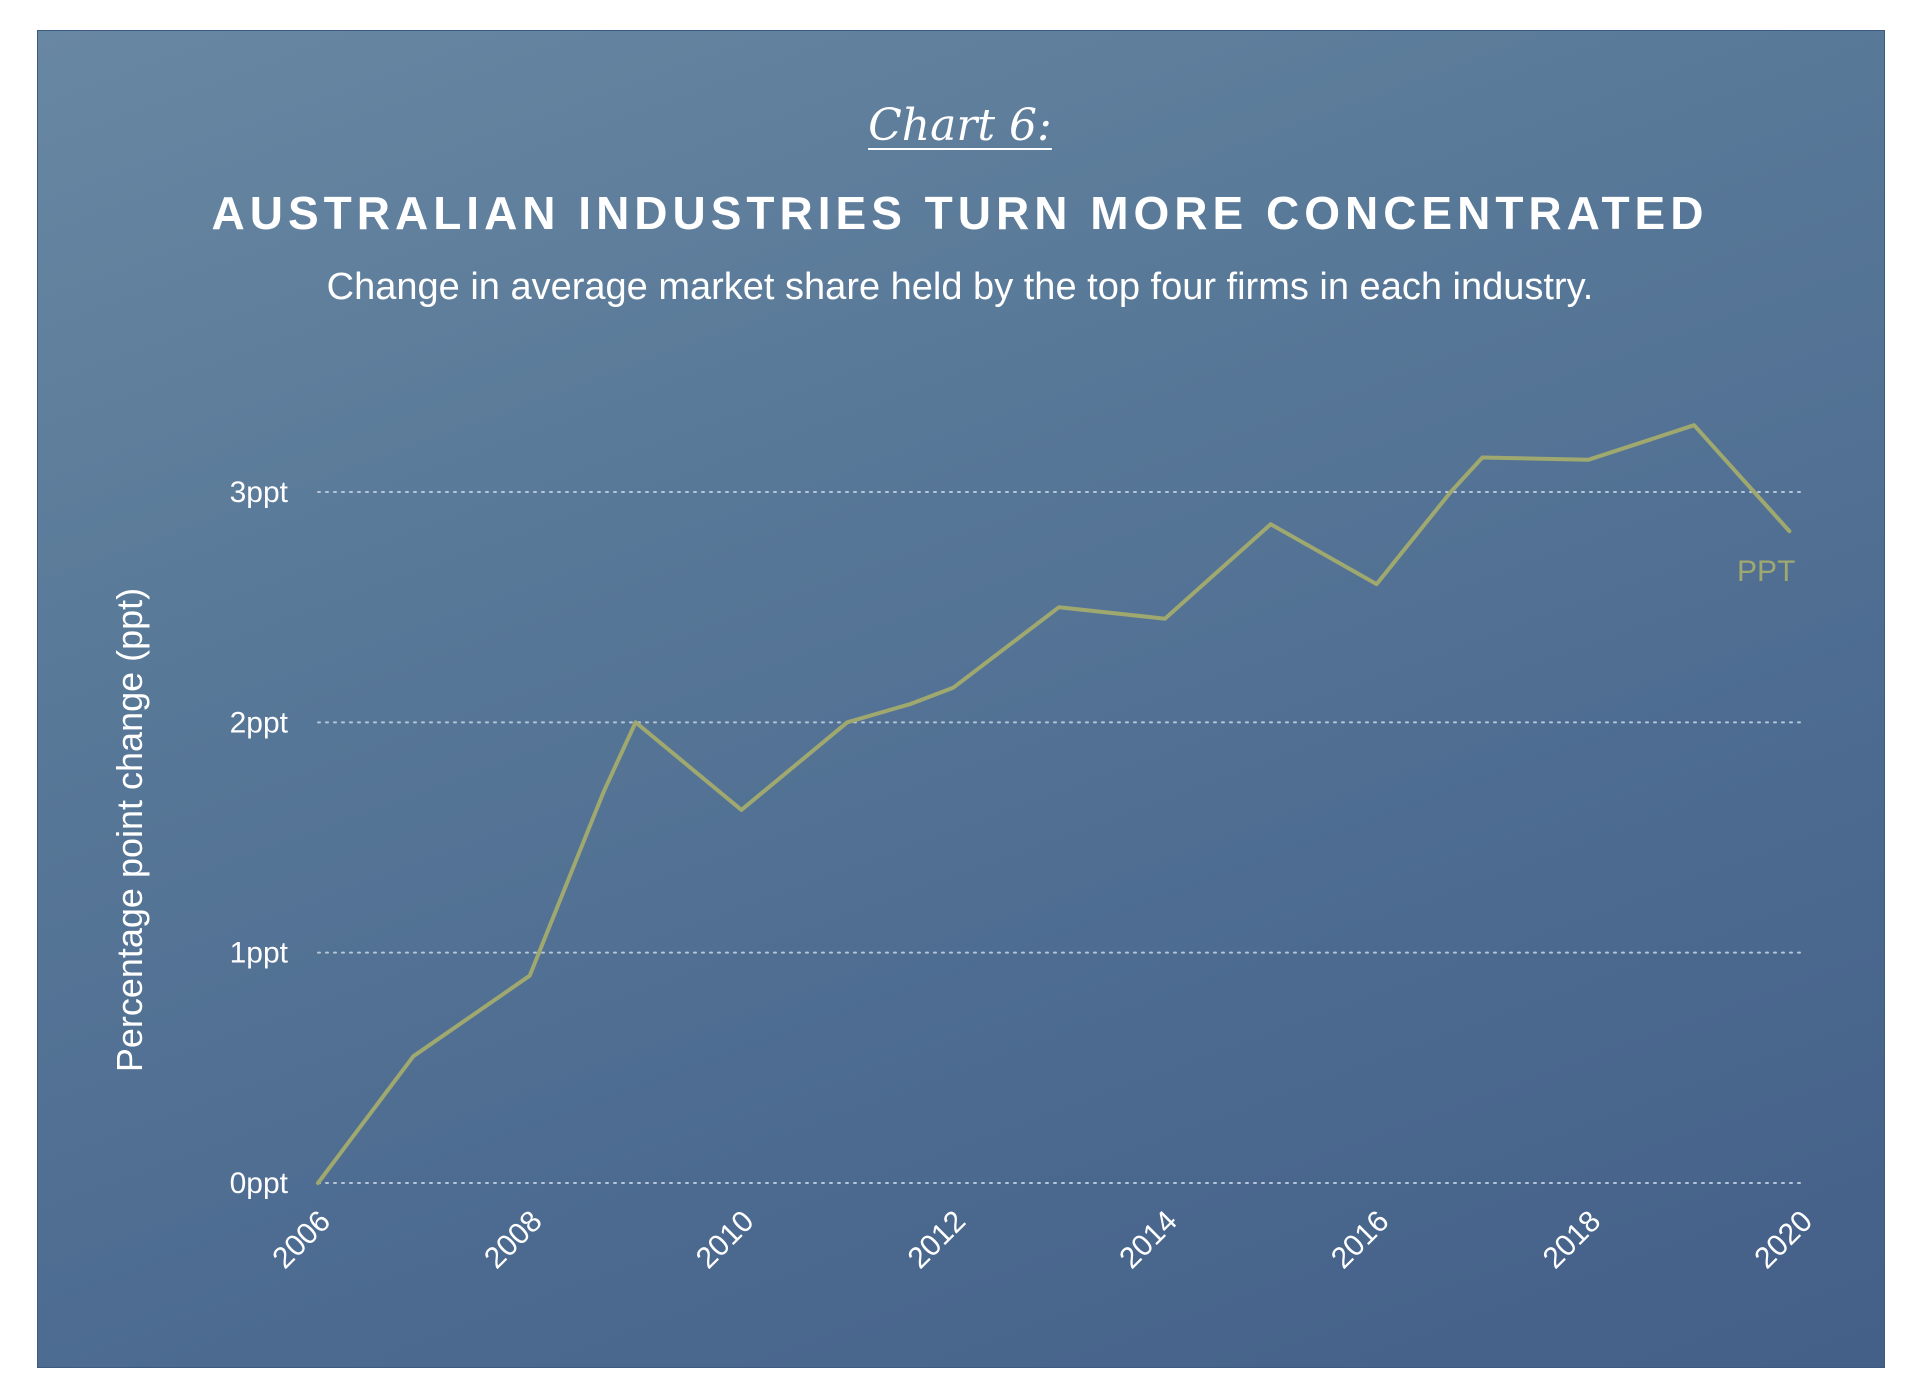 This screenshot has height=1394, width=1920. What do you see at coordinates (960, 125) in the screenshot?
I see `chart-kicker: Chart 6:` at bounding box center [960, 125].